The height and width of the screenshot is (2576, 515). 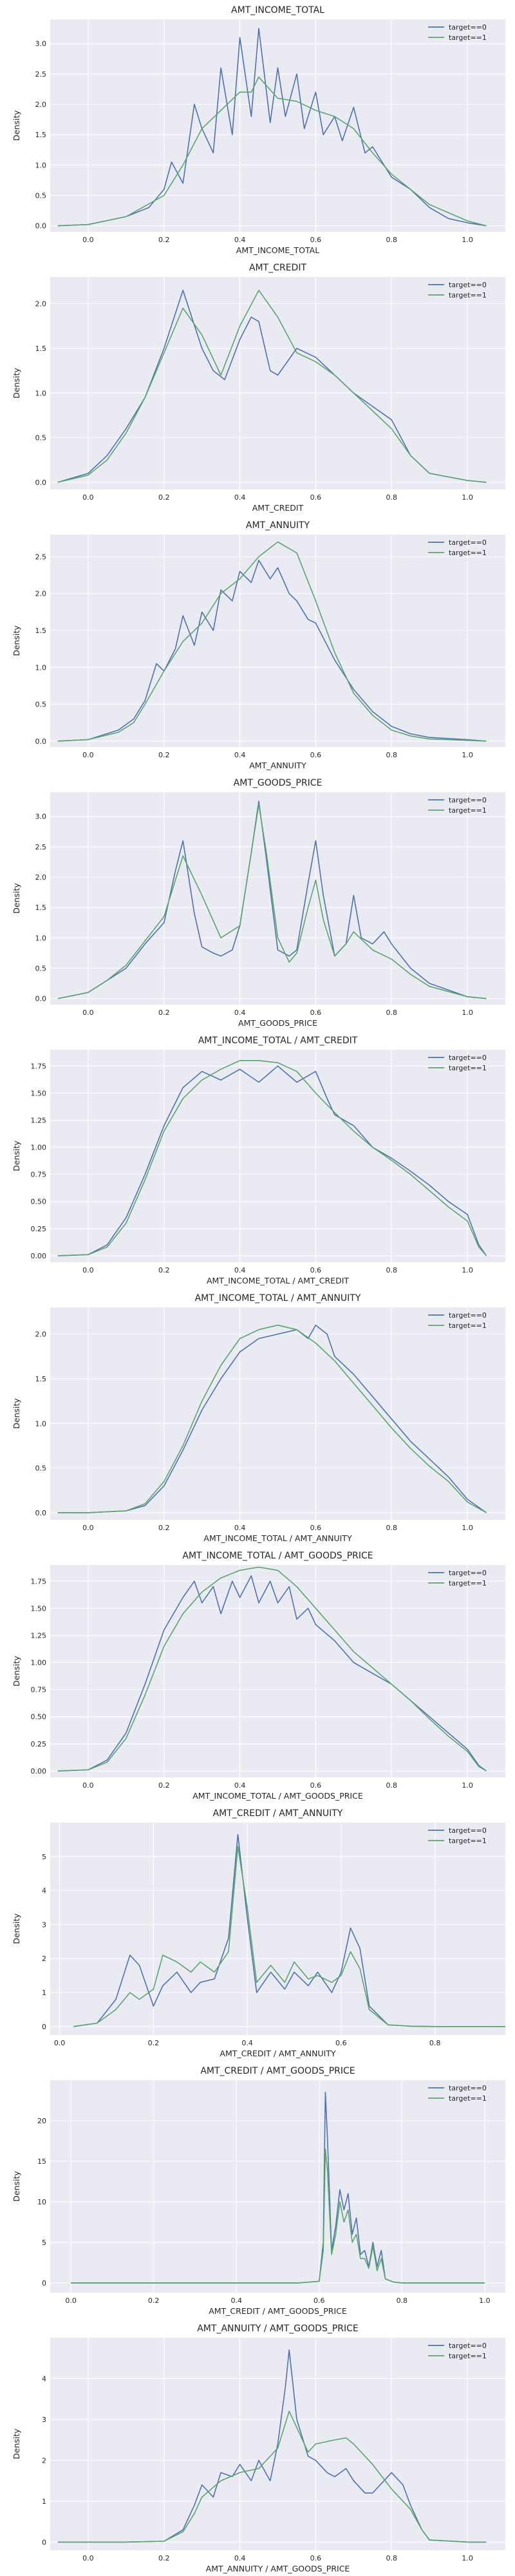 I want to click on y-tick-label: 3, so click(x=44, y=2420).